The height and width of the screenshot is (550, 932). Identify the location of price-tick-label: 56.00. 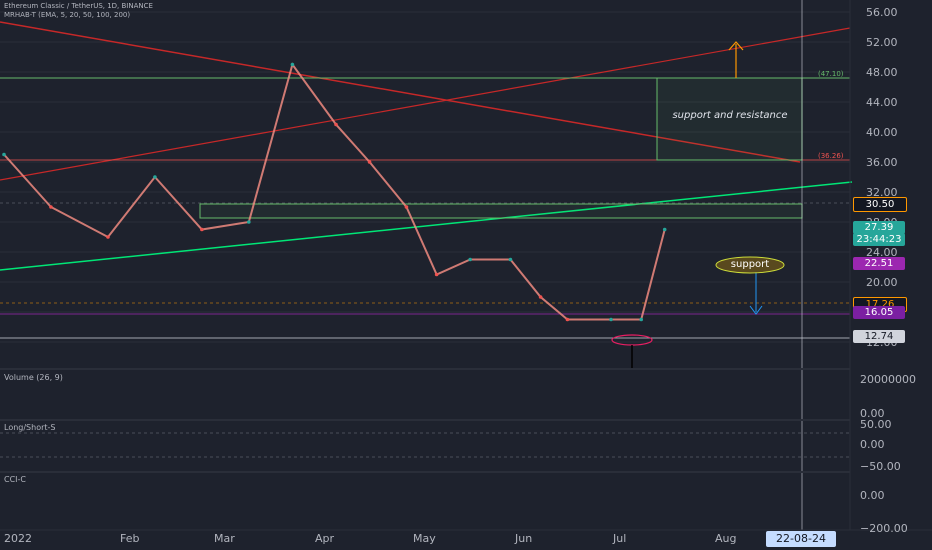
(882, 12).